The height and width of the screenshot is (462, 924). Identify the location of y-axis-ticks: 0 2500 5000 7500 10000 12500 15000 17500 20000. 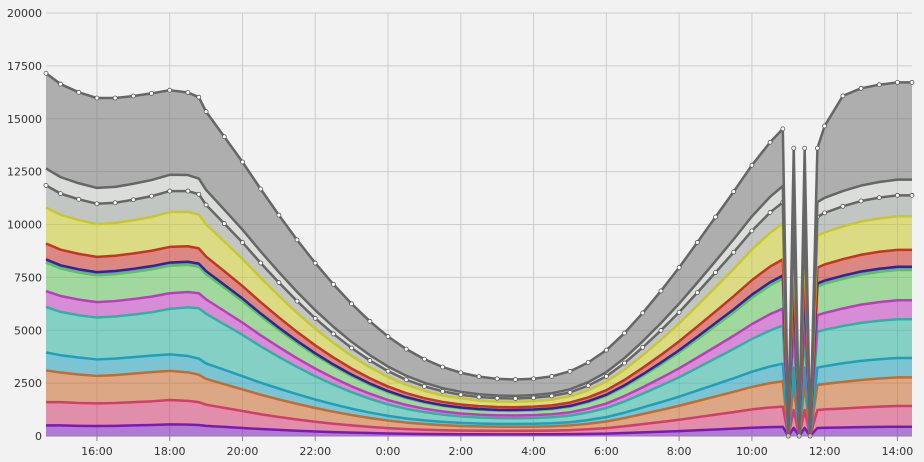
(24, 225).